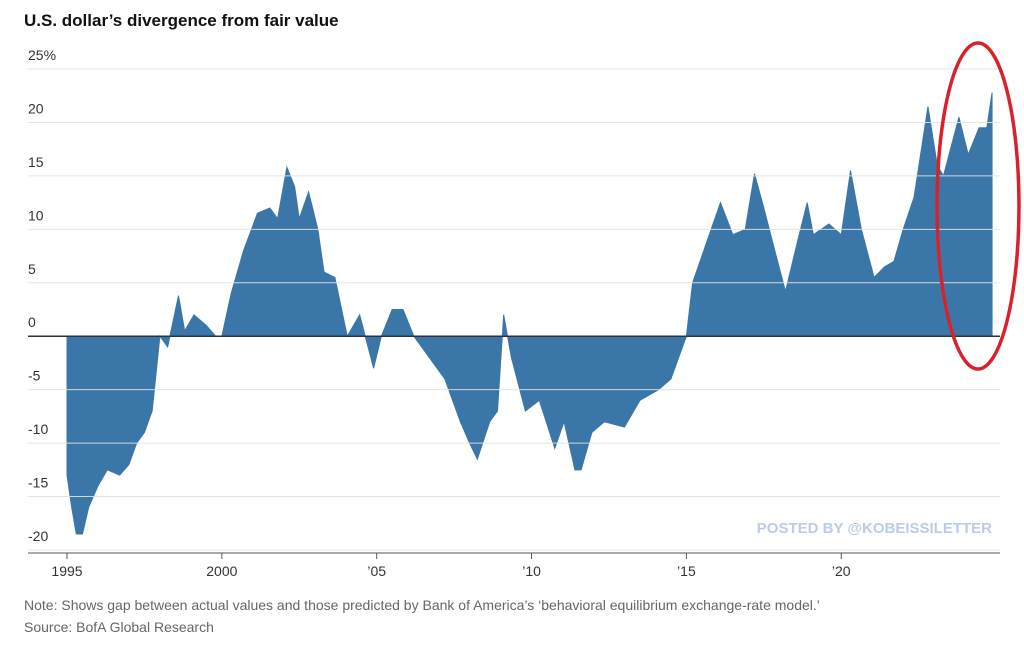  What do you see at coordinates (376, 571) in the screenshot?
I see `x-tick-label: ’05` at bounding box center [376, 571].